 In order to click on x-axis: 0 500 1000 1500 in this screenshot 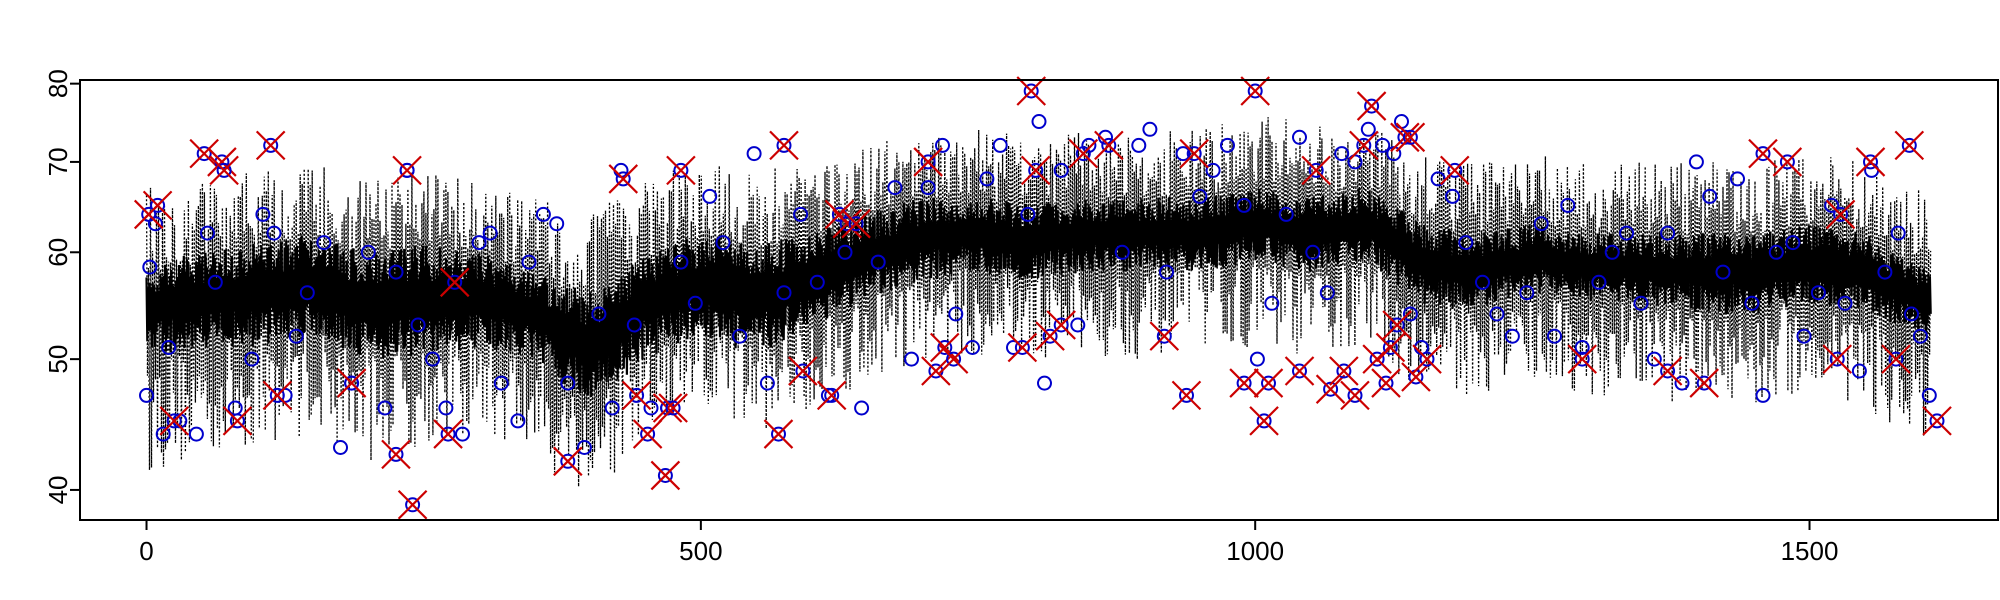, I will do `click(988, 543)`.